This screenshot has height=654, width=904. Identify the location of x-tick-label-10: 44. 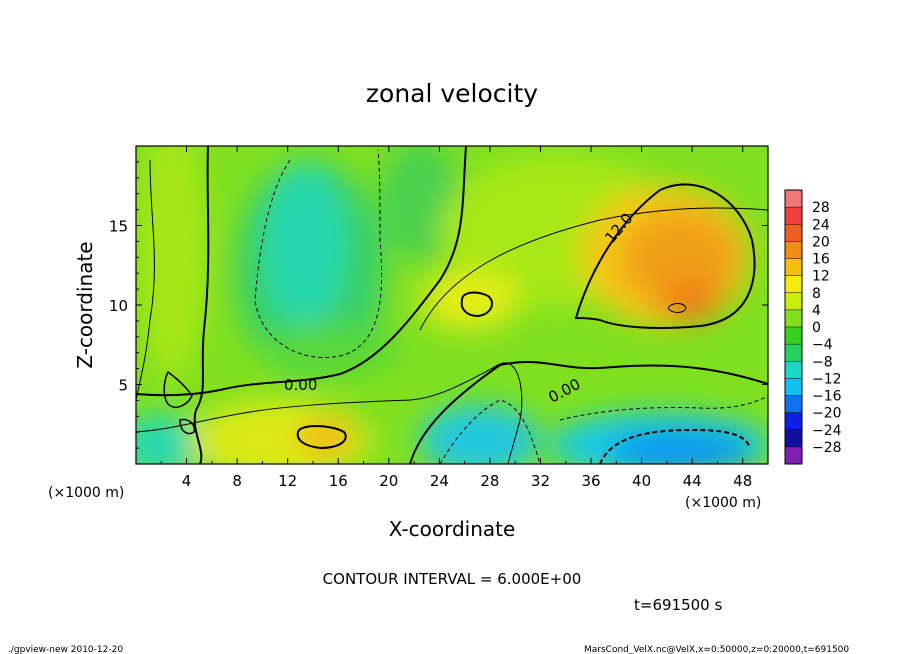
(692, 481).